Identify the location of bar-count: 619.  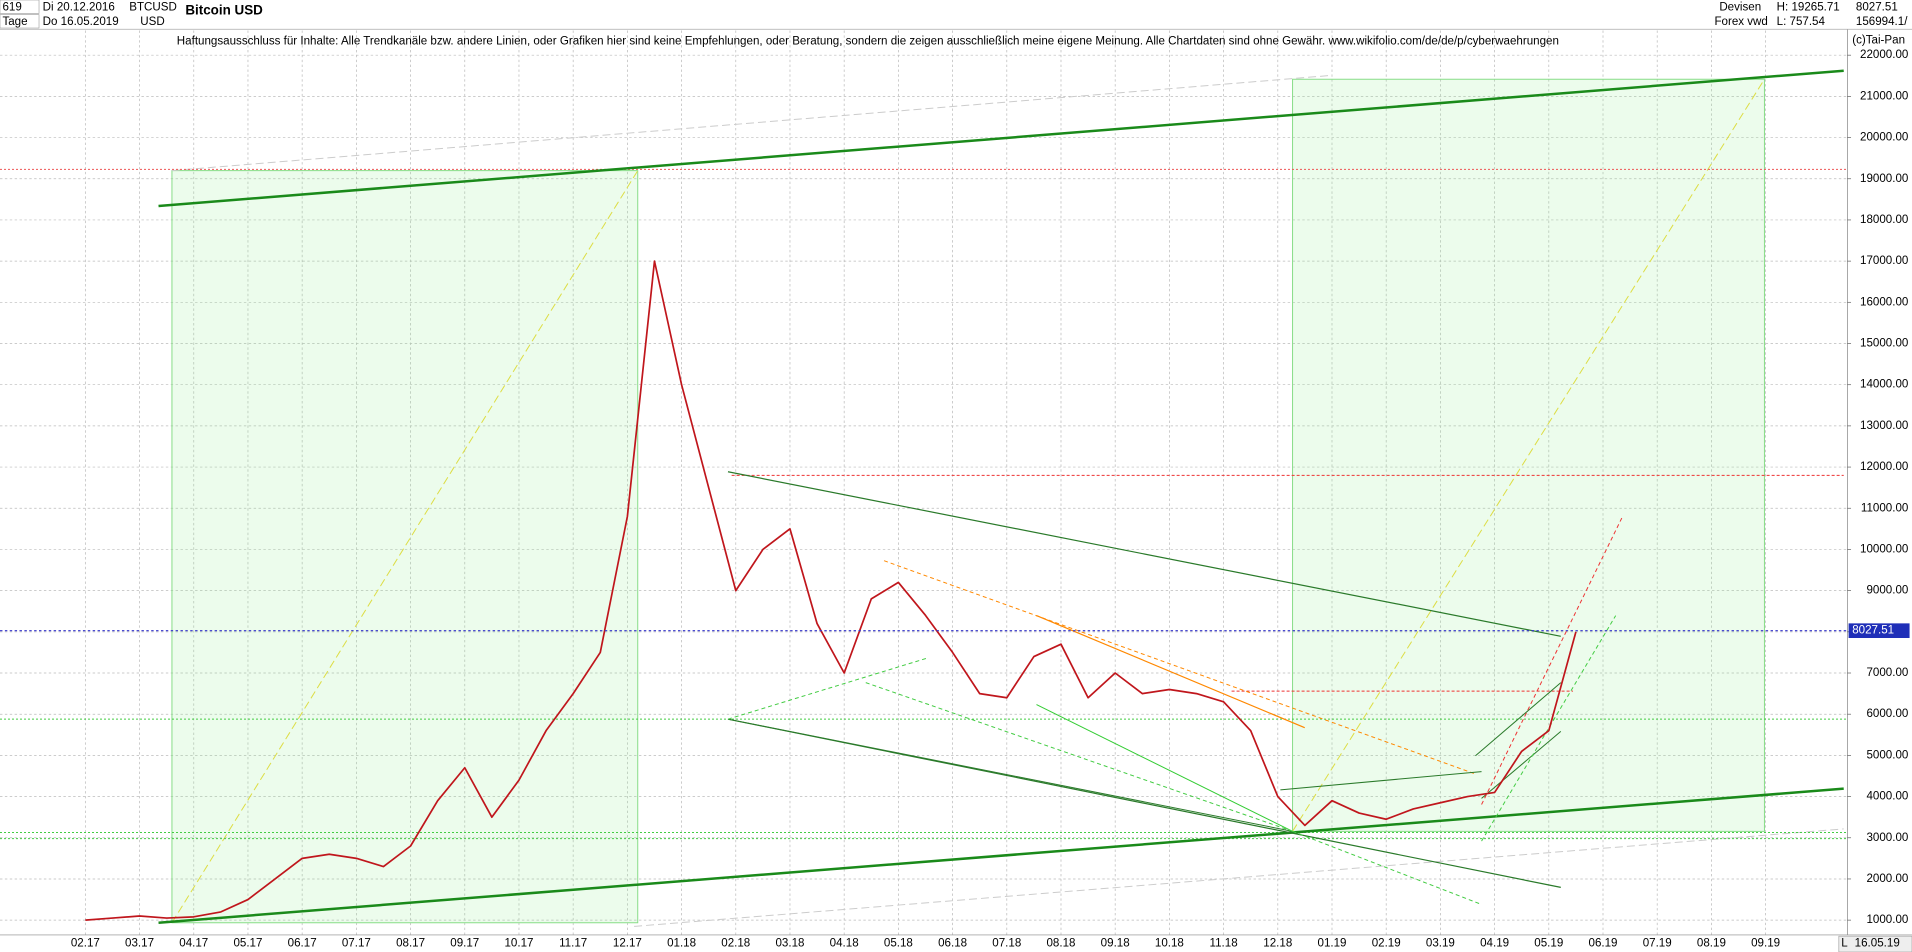
(11, 7).